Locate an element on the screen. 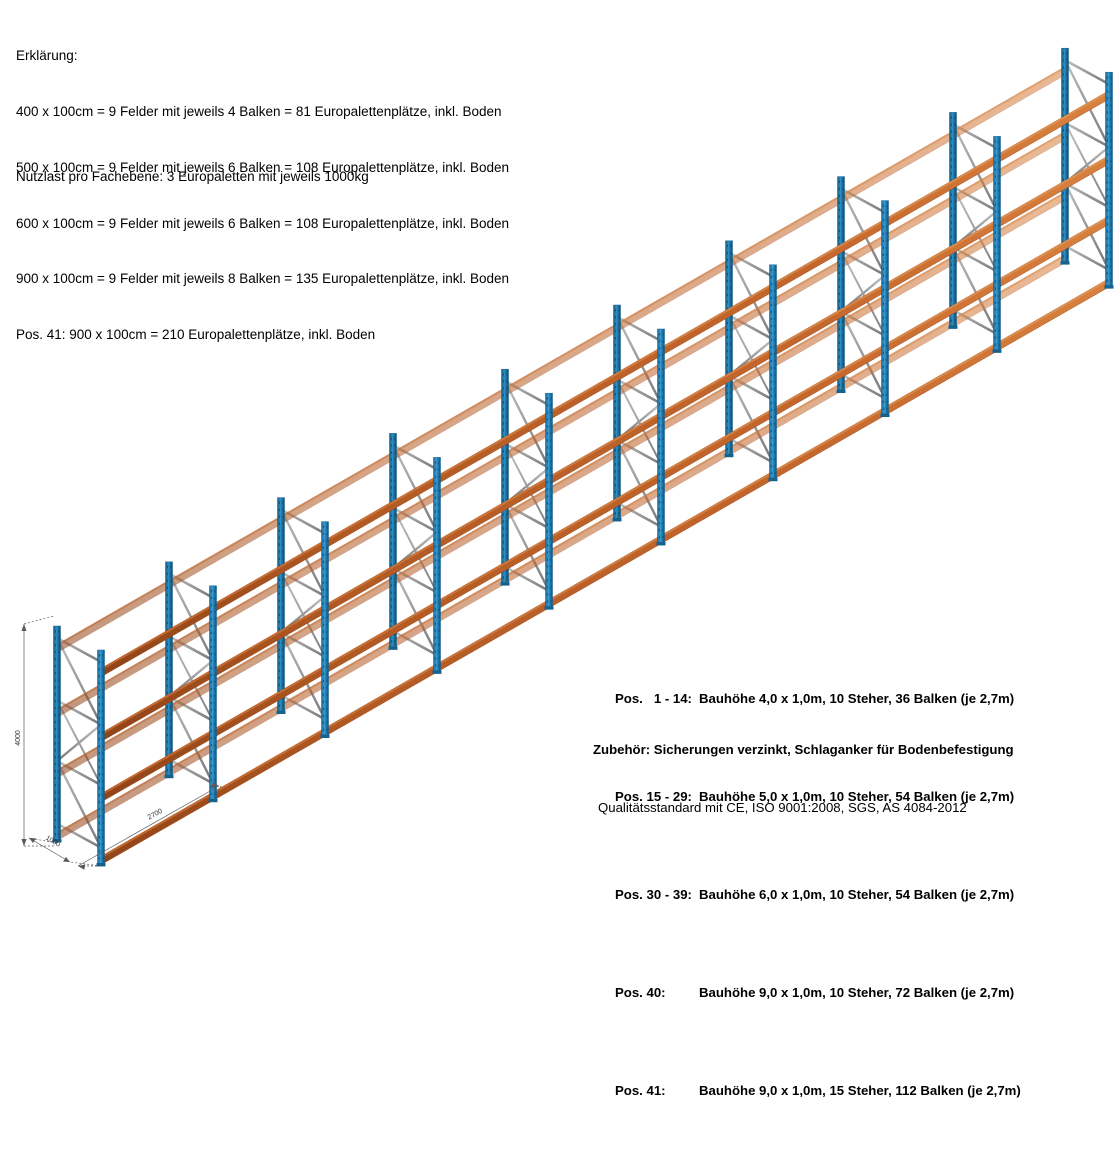 Image resolution: width=1116 pixels, height=1159 pixels. dim-length-line is located at coordinates (148, 826).